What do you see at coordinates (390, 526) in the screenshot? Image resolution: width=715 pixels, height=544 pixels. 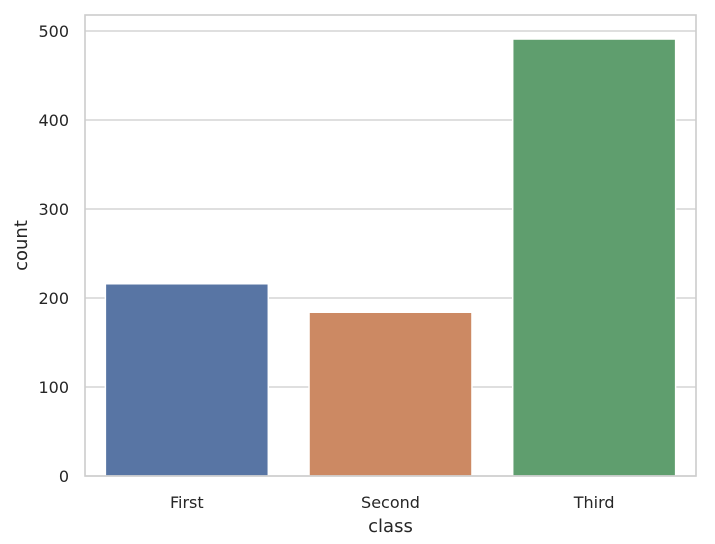 I see `x-axis-label: class` at bounding box center [390, 526].